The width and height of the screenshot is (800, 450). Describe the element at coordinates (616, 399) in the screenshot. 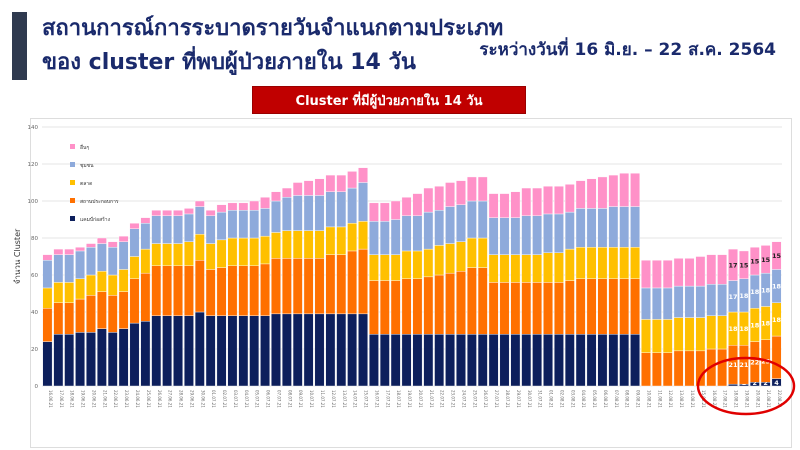

I see `x-tick-label: 07.08.21` at that location.